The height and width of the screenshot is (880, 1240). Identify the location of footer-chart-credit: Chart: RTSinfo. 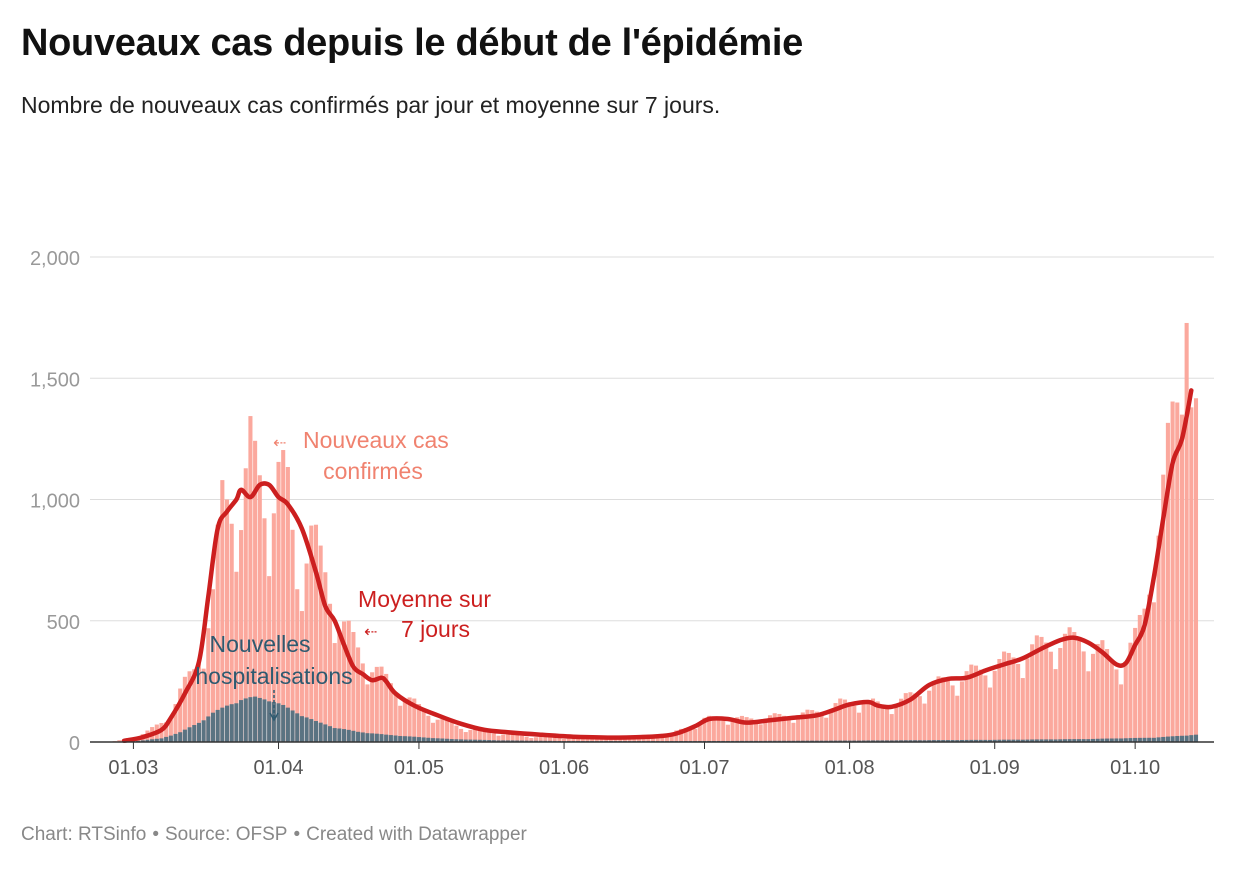
(84, 834).